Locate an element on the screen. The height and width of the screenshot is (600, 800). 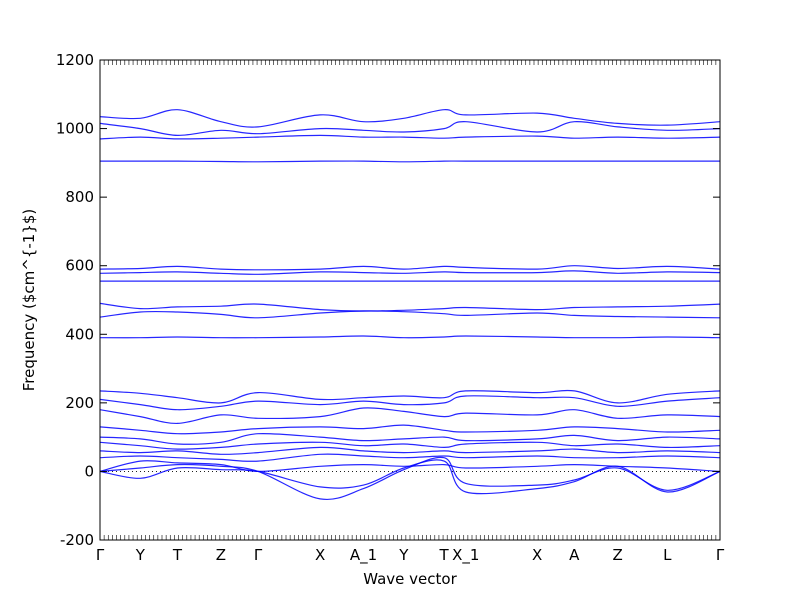
y-tick-label: 800 is located at coordinates (79, 197).